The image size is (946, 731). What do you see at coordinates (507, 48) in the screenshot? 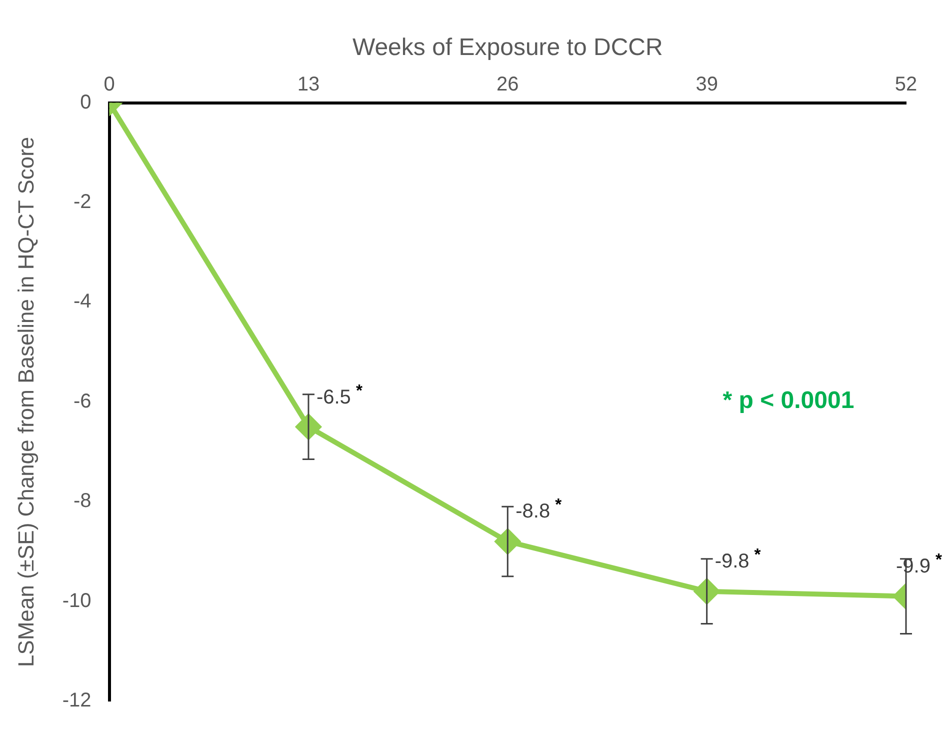
I see `x-axis-title: Weeks of Exposure to DCCR` at bounding box center [507, 48].